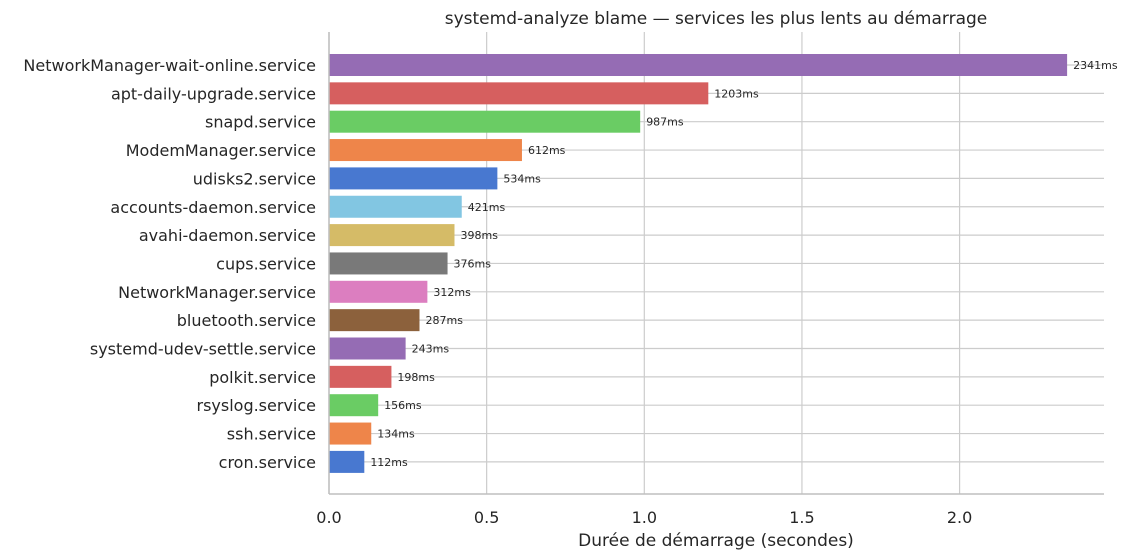  Describe the element at coordinates (452, 292) in the screenshot. I see `bar-value-label: 312ms` at that location.